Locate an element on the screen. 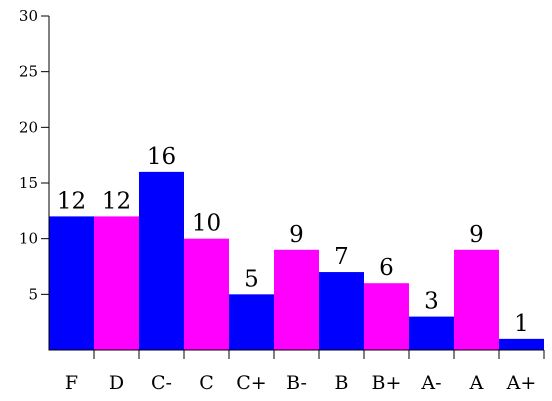 The height and width of the screenshot is (401, 552). x-tick-label-F: F is located at coordinates (71, 383).